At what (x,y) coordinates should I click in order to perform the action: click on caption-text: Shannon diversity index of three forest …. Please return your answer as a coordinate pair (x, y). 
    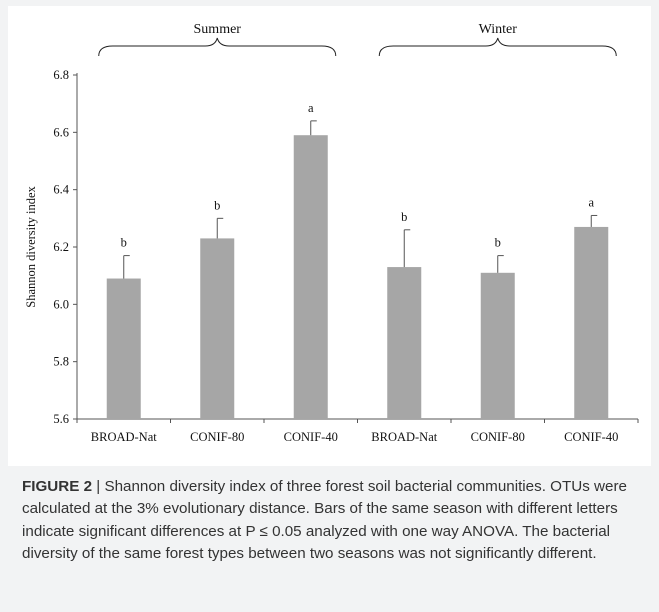
    Looking at the image, I should click on (324, 520).